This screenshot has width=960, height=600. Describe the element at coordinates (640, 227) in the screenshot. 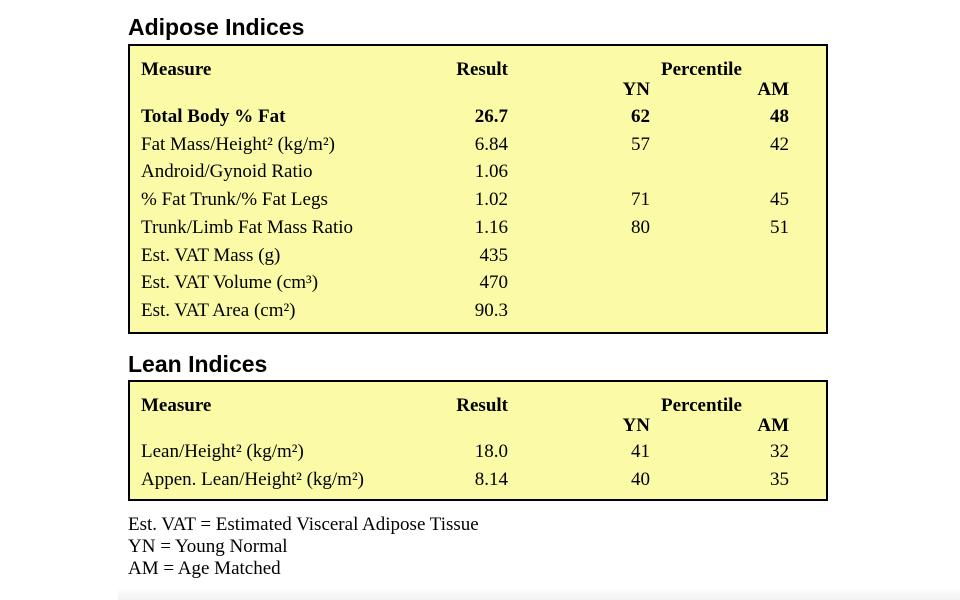

I see `table-row-yn-cell: 80` at that location.